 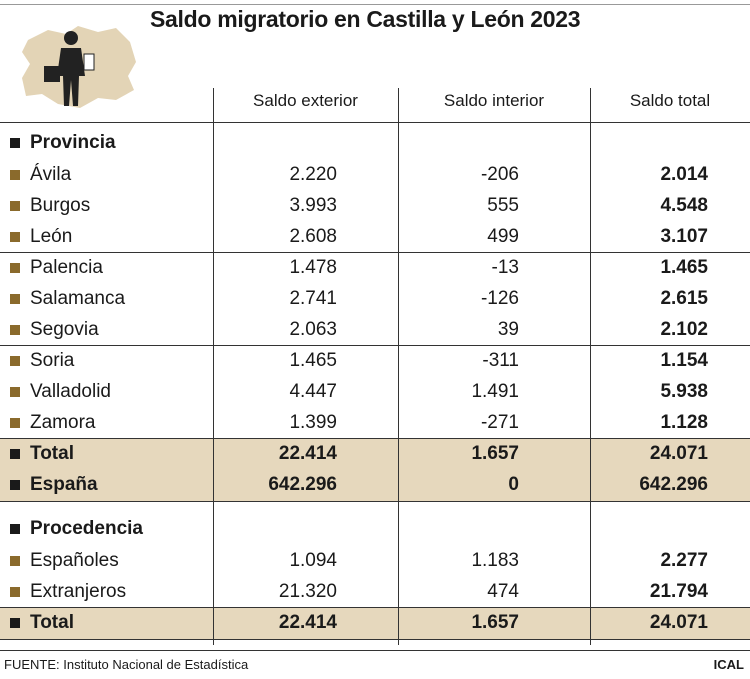 What do you see at coordinates (52, 360) in the screenshot?
I see `row-label: Soria` at bounding box center [52, 360].